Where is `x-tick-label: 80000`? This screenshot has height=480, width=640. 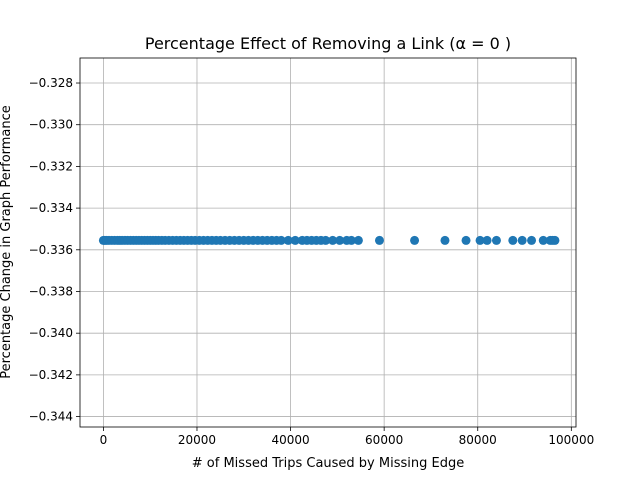
x-tick-label: 80000 is located at coordinates (478, 440).